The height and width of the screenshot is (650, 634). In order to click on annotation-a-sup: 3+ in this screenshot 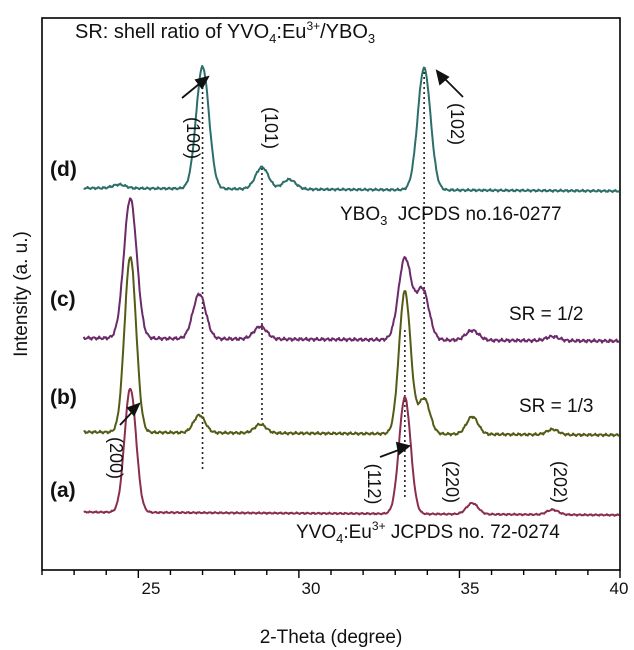, I will do `click(379, 526)`.